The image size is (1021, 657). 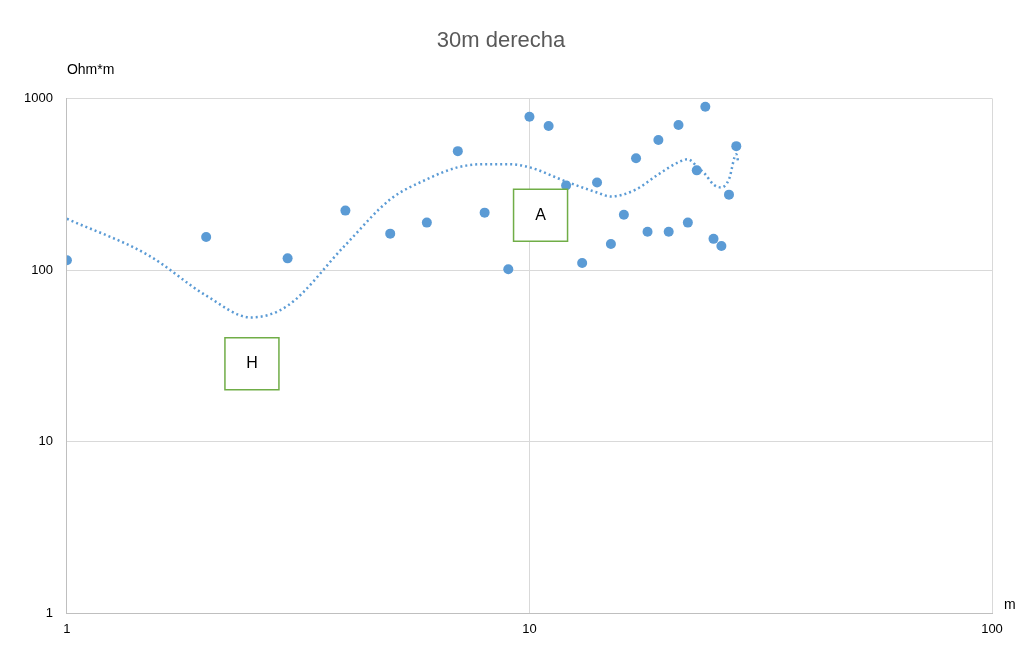 What do you see at coordinates (38, 97) in the screenshot?
I see `y-tick-label: 1000` at bounding box center [38, 97].